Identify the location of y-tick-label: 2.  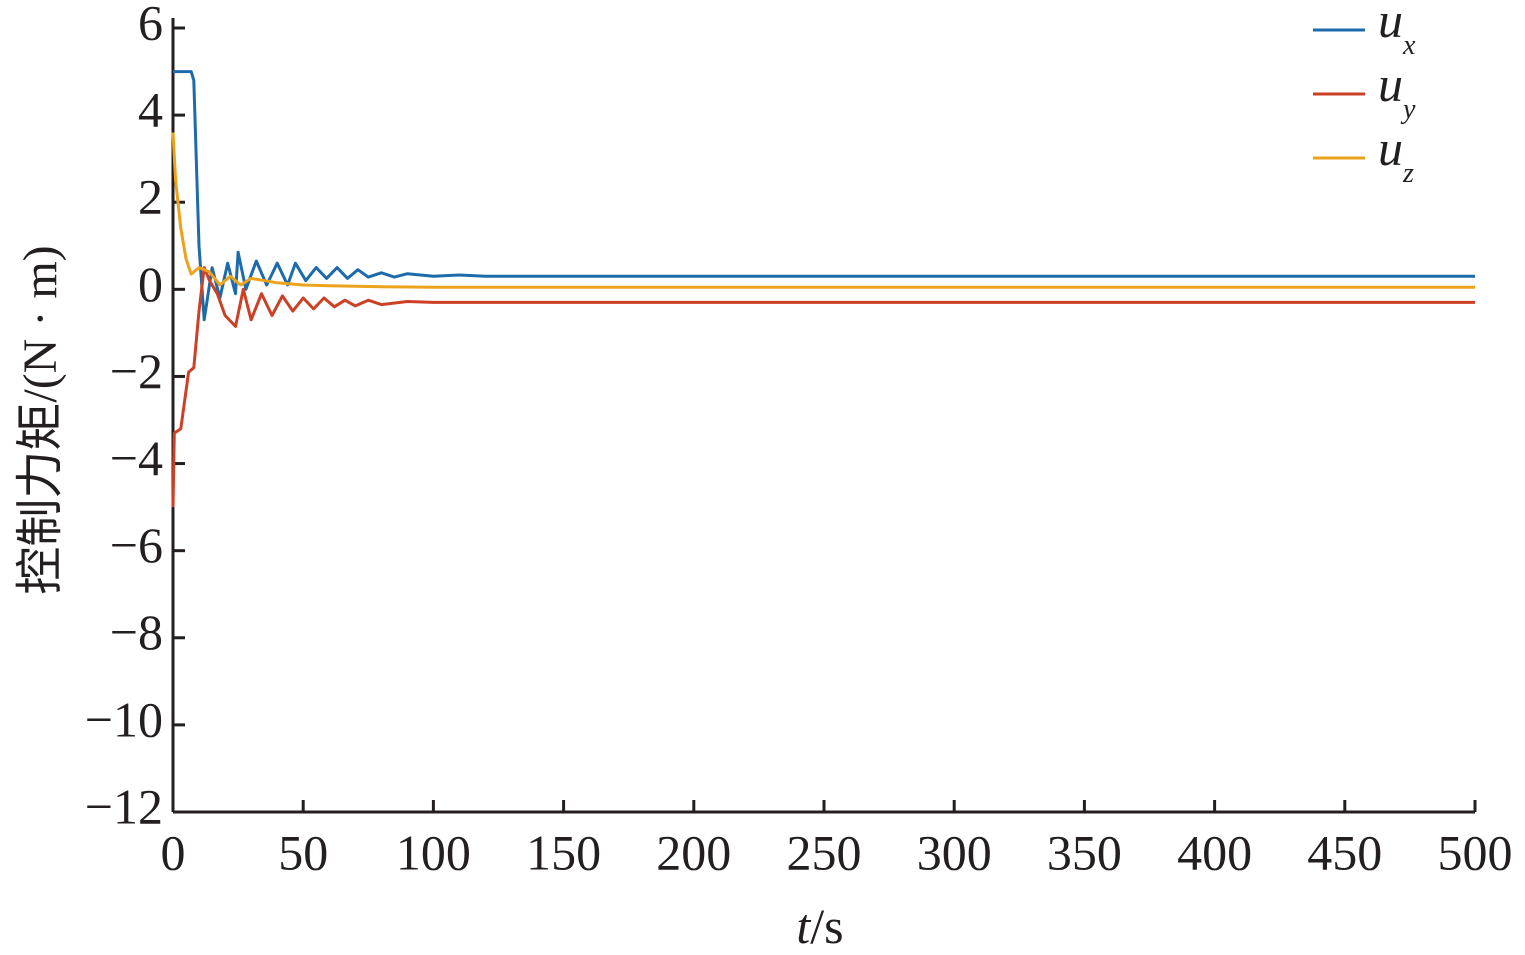
(150, 197).